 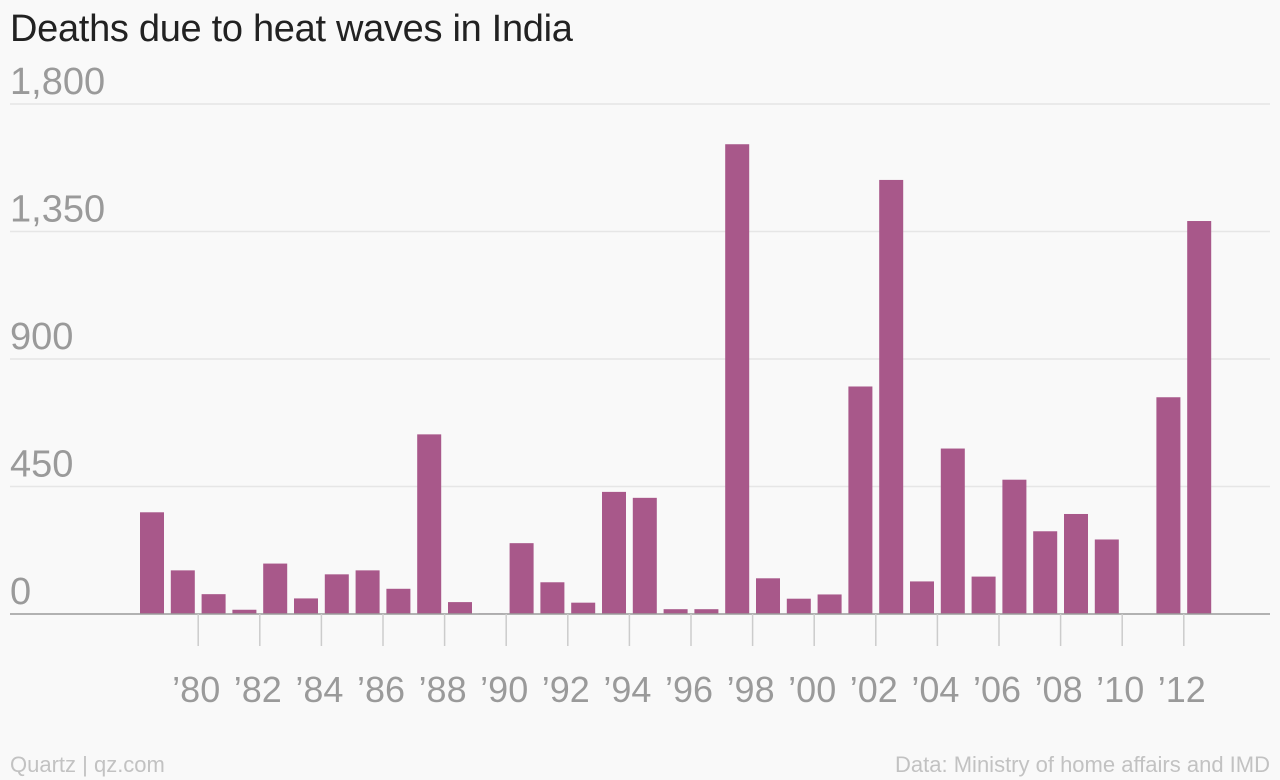 I want to click on bar-1993, so click(x=583, y=608).